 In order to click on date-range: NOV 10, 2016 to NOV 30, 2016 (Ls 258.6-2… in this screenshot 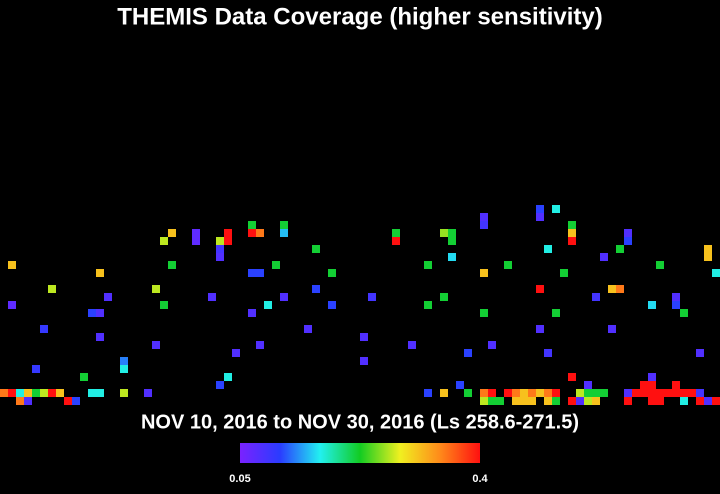, I will do `click(360, 422)`.